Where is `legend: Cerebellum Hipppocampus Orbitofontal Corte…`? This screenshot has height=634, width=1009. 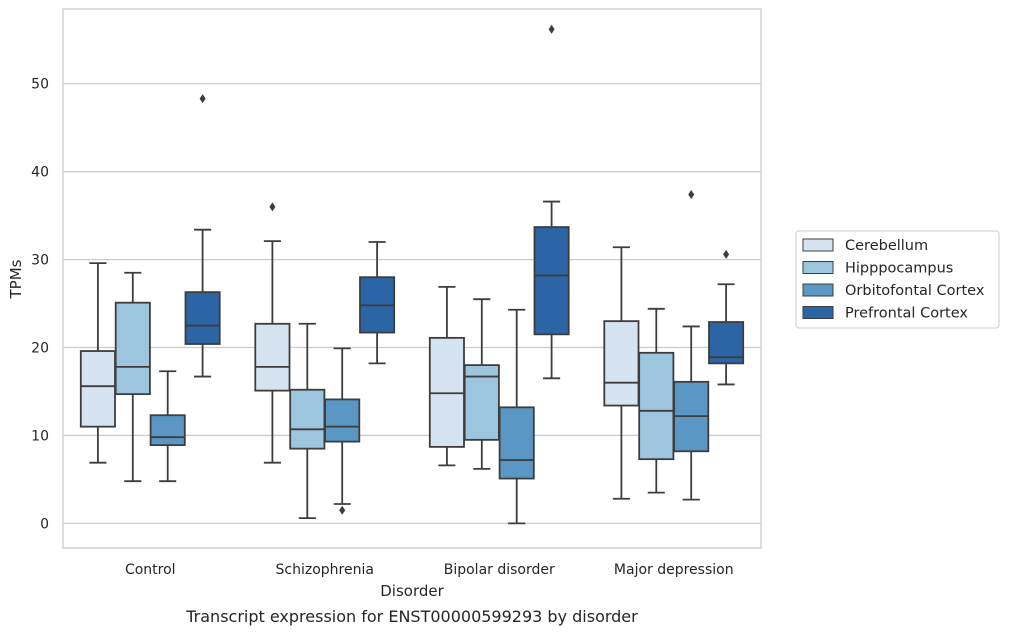
legend: Cerebellum Hipppocampus Orbitofontal Corte… is located at coordinates (897, 279).